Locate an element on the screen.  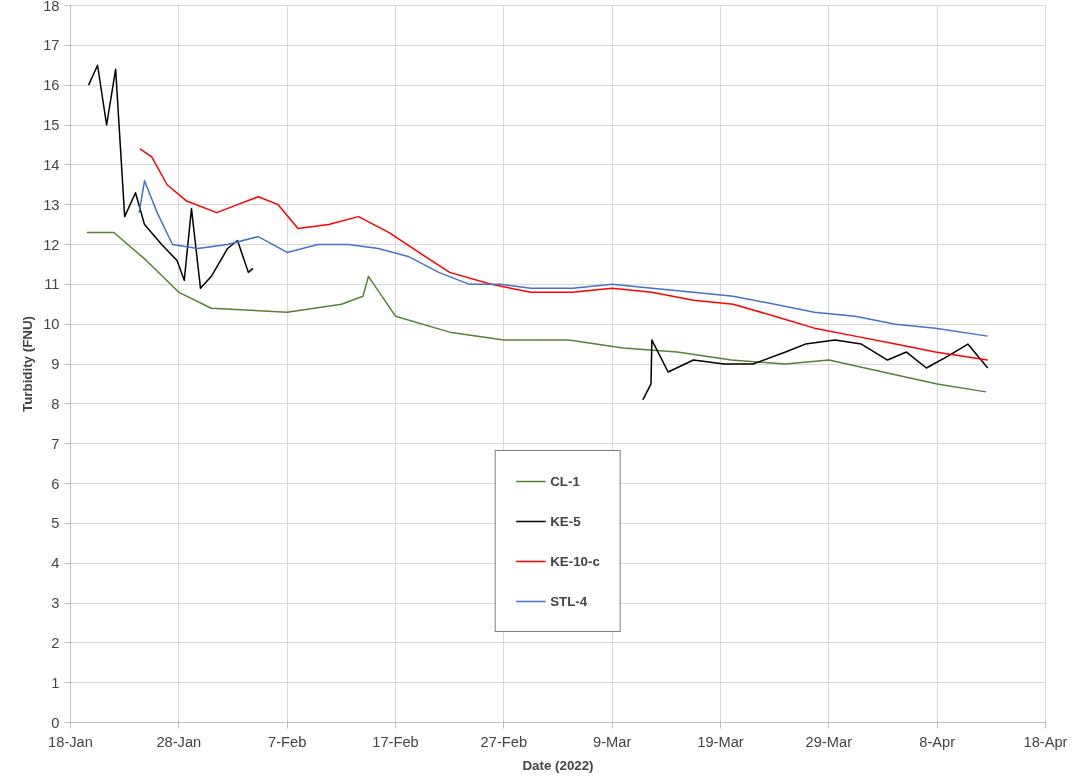
x-tick-label: 27-Feb is located at coordinates (504, 741).